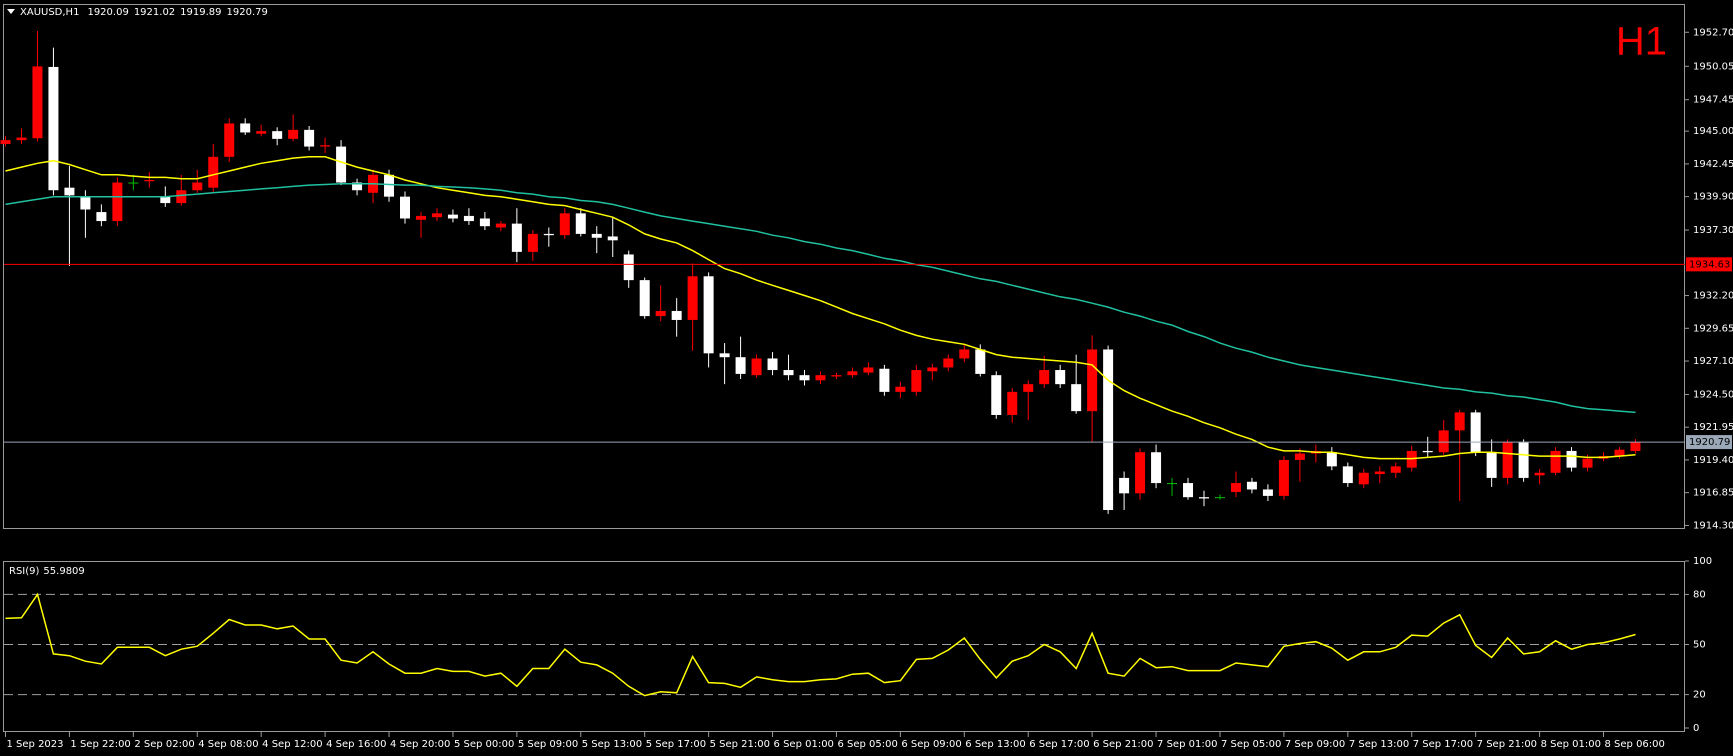 The image size is (1733, 756). I want to click on chart-header: XAUUSD,H1 1920.09 1921.02 1919.89 1920.79, so click(144, 12).